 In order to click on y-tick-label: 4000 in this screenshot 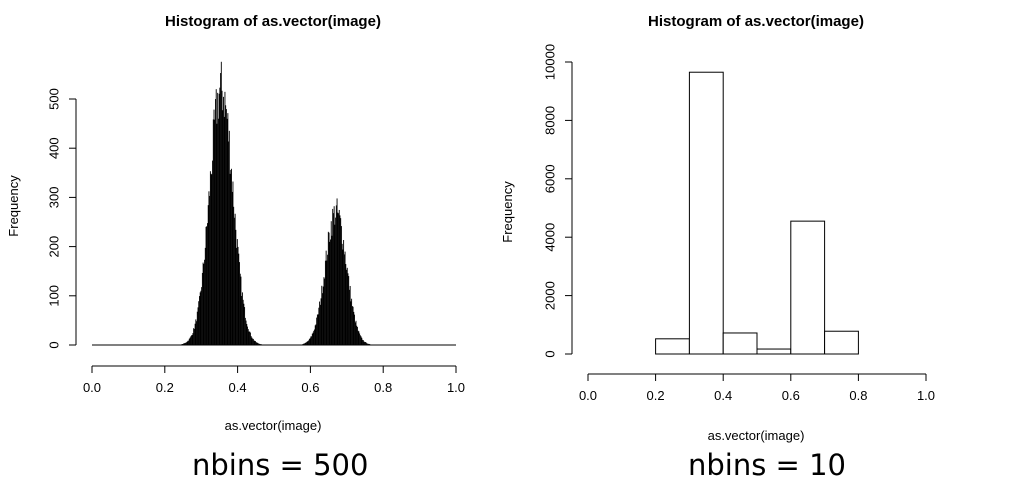, I will do `click(550, 237)`.